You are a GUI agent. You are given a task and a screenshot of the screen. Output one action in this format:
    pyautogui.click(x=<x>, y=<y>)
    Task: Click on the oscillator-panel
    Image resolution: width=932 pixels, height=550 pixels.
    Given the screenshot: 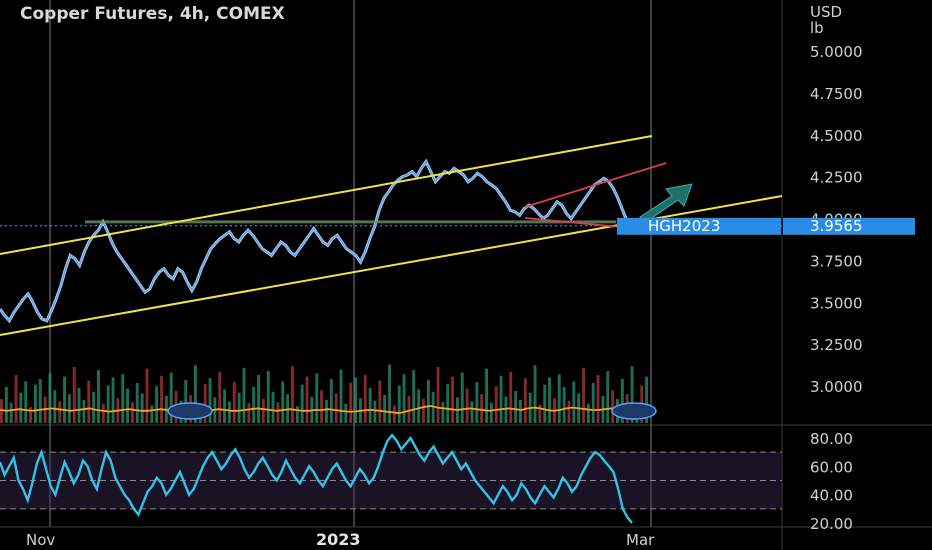 What is the action you would take?
    pyautogui.click(x=316, y=478)
    